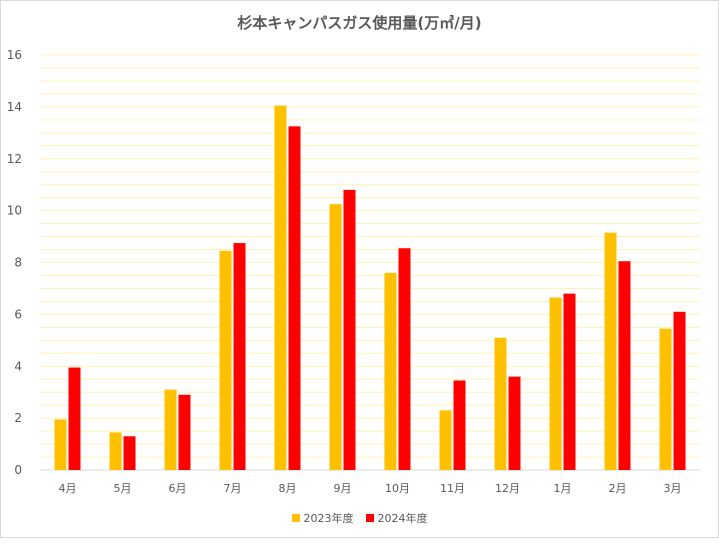  Describe the element at coordinates (452, 488) in the screenshot. I see `x-tick-label: 11月` at that location.